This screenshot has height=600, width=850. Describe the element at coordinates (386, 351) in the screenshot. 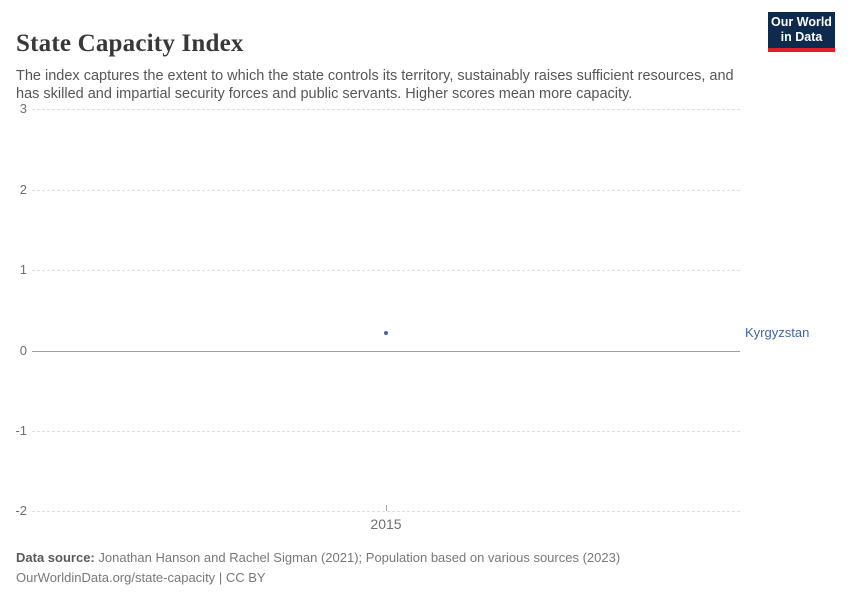

I see `zero-axis-line` at that location.